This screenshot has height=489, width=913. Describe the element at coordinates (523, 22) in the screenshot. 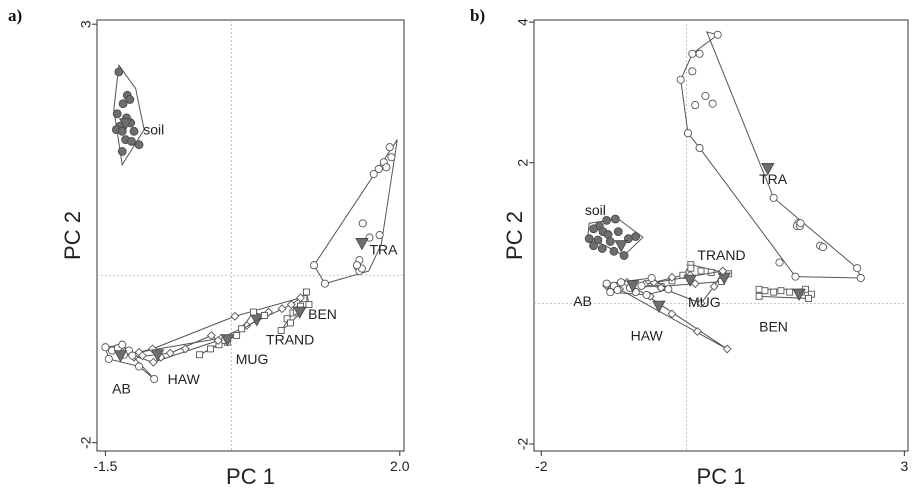

I see `y-tick-label: 4` at that location.